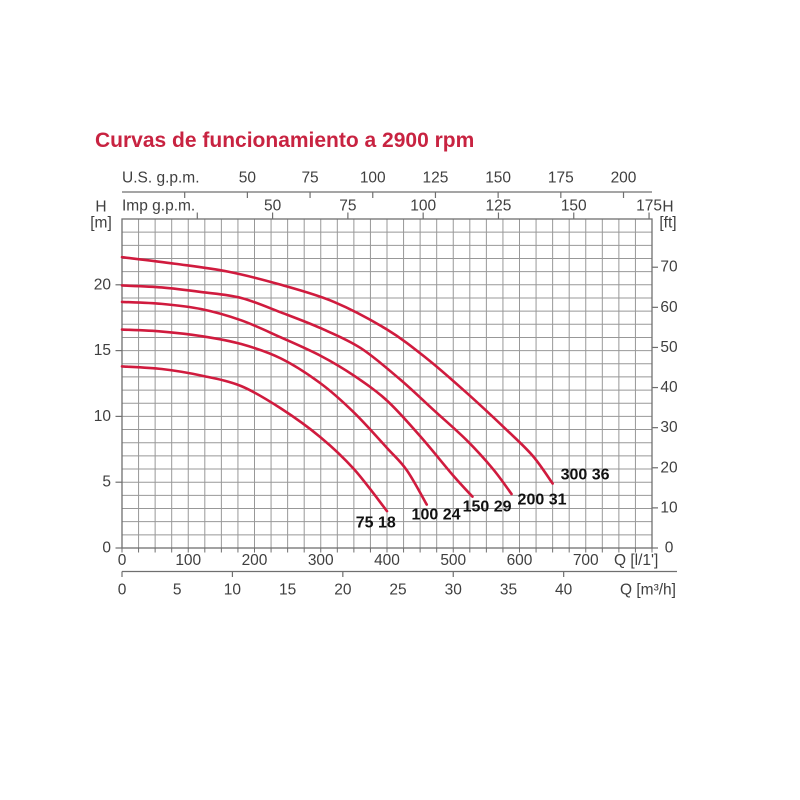 This screenshot has height=800, width=800. I want to click on h-ft-axis-unit: [ft], so click(667, 223).